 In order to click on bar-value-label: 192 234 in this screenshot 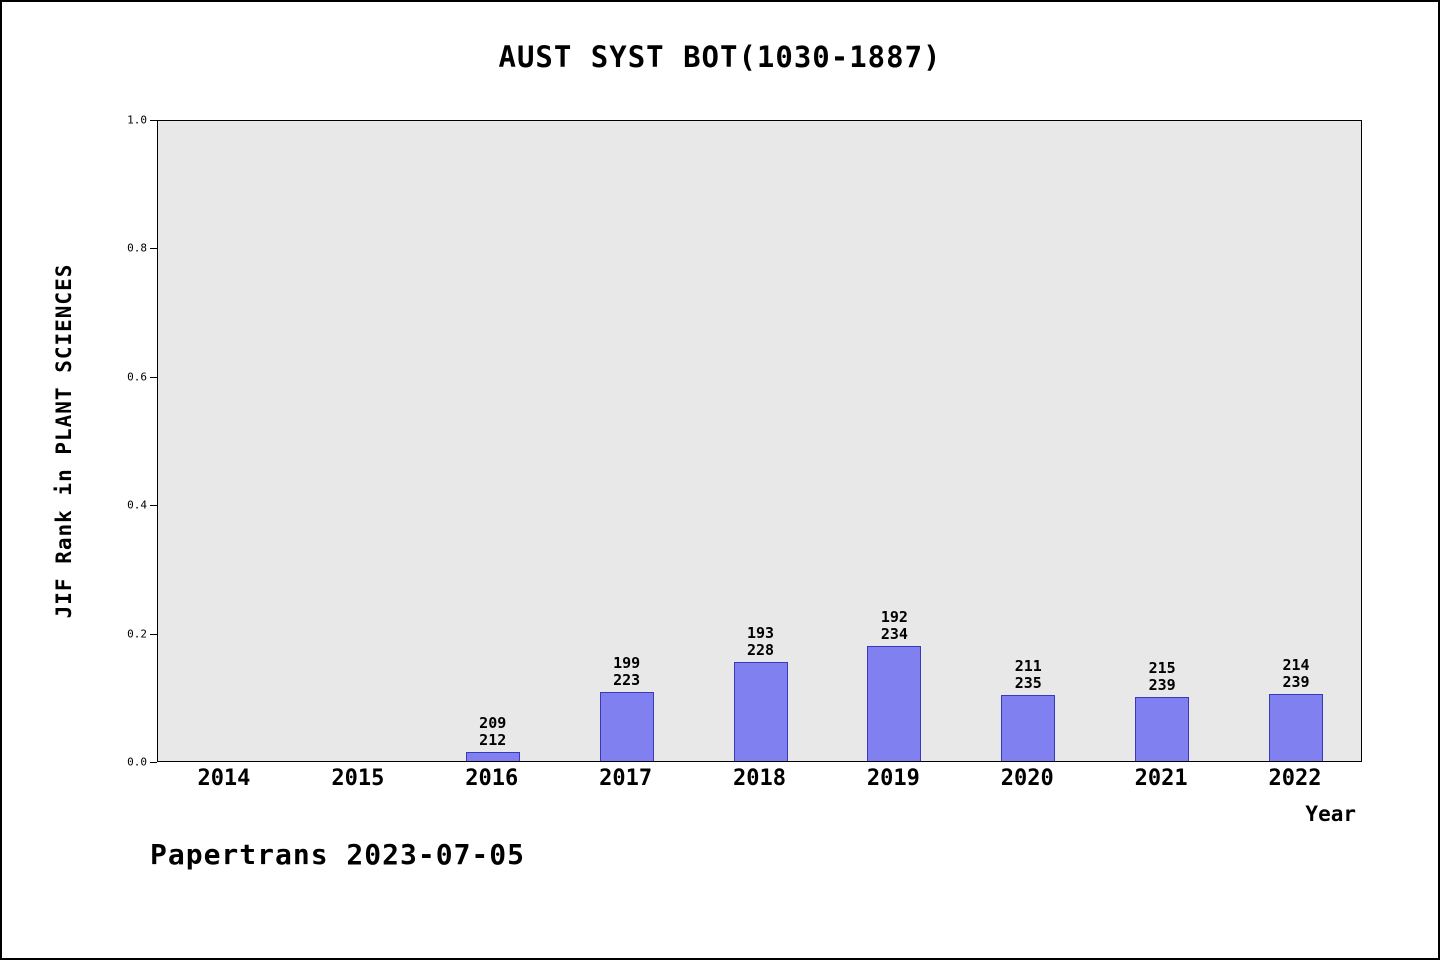, I will do `click(894, 625)`.